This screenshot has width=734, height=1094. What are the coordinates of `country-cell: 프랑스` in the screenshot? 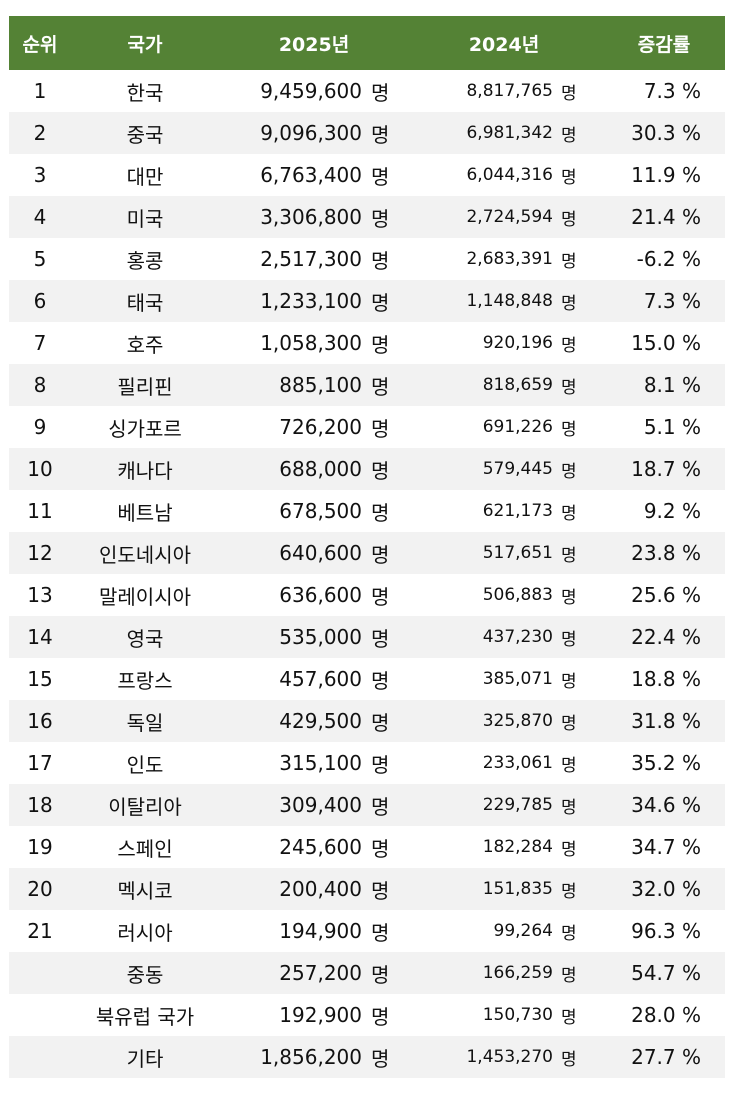 It's located at (145, 680).